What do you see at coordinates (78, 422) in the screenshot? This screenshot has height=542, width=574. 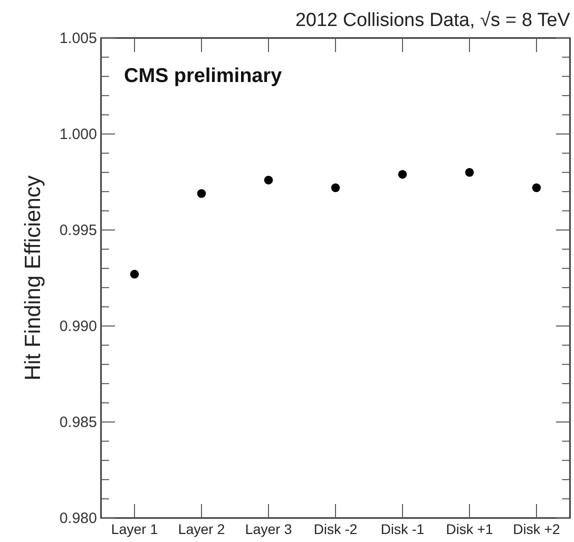 I see `y-tick-label: 0.985` at bounding box center [78, 422].